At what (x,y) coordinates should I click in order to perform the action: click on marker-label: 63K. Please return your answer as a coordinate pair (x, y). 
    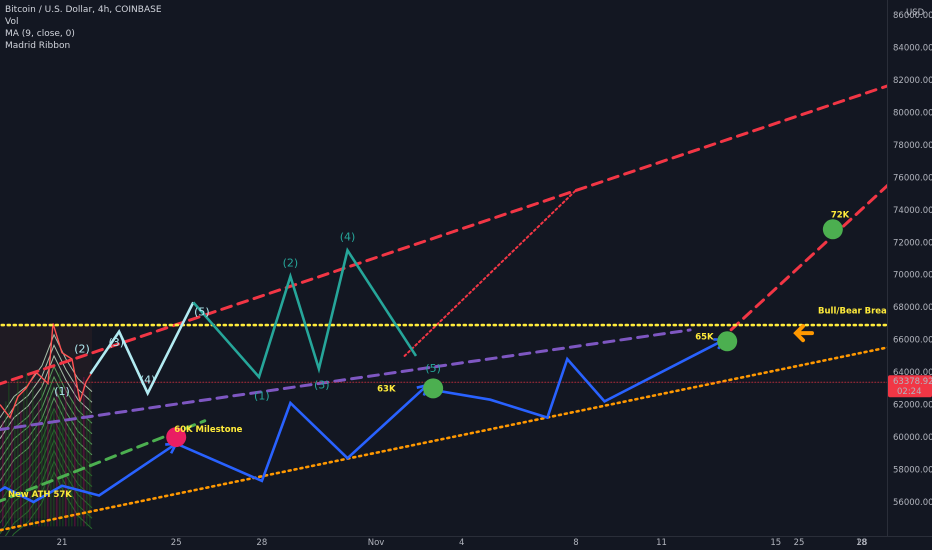
    Looking at the image, I should click on (386, 389).